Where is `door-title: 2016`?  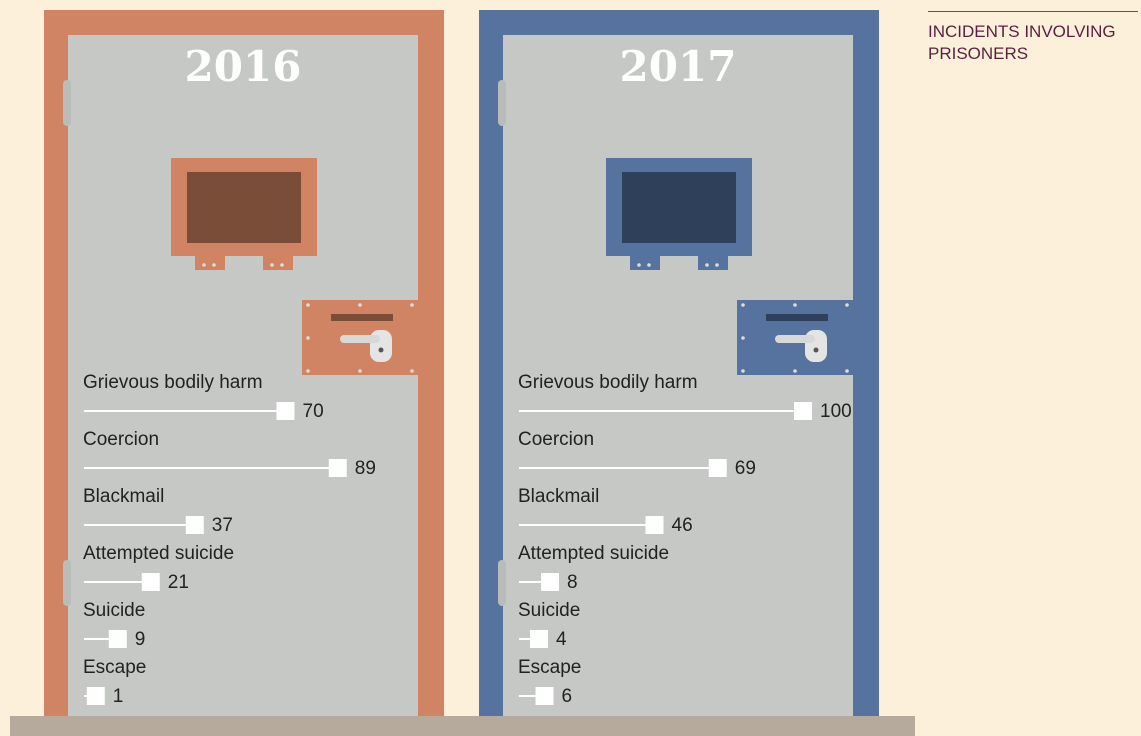
door-title: 2016 is located at coordinates (243, 66).